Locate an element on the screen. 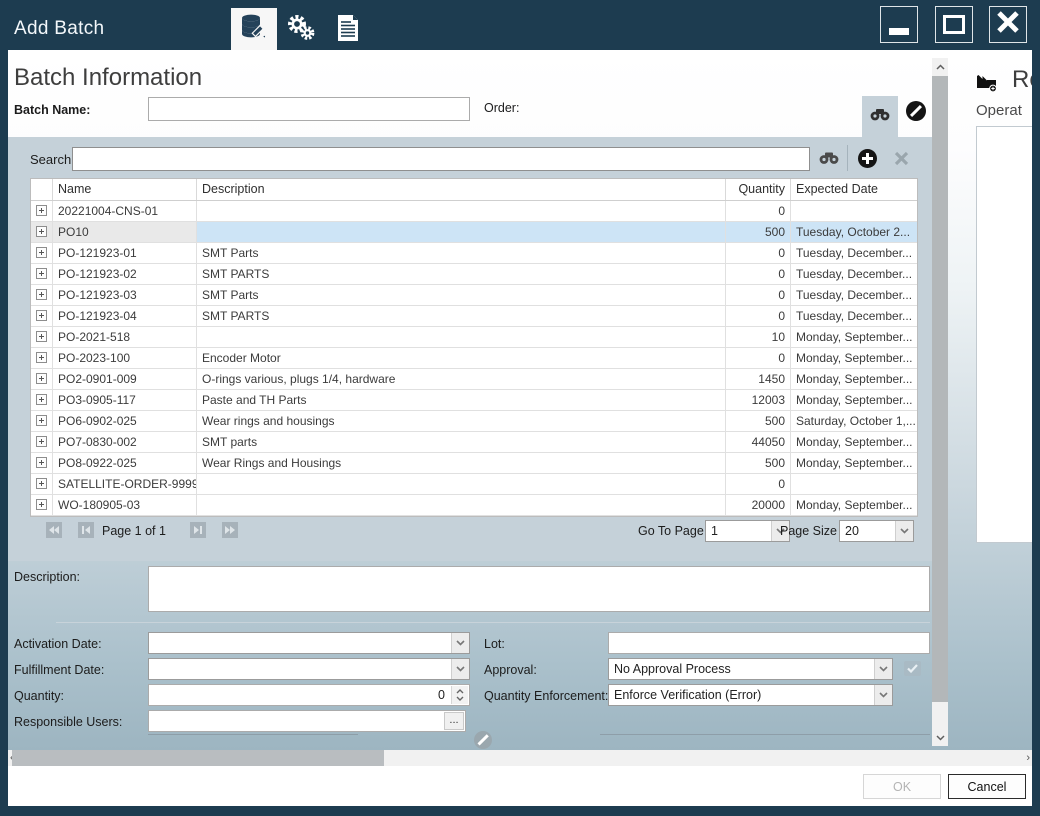 Image resolution: width=1040 pixels, height=816 pixels. fulfillment-date-picker is located at coordinates (309, 669).